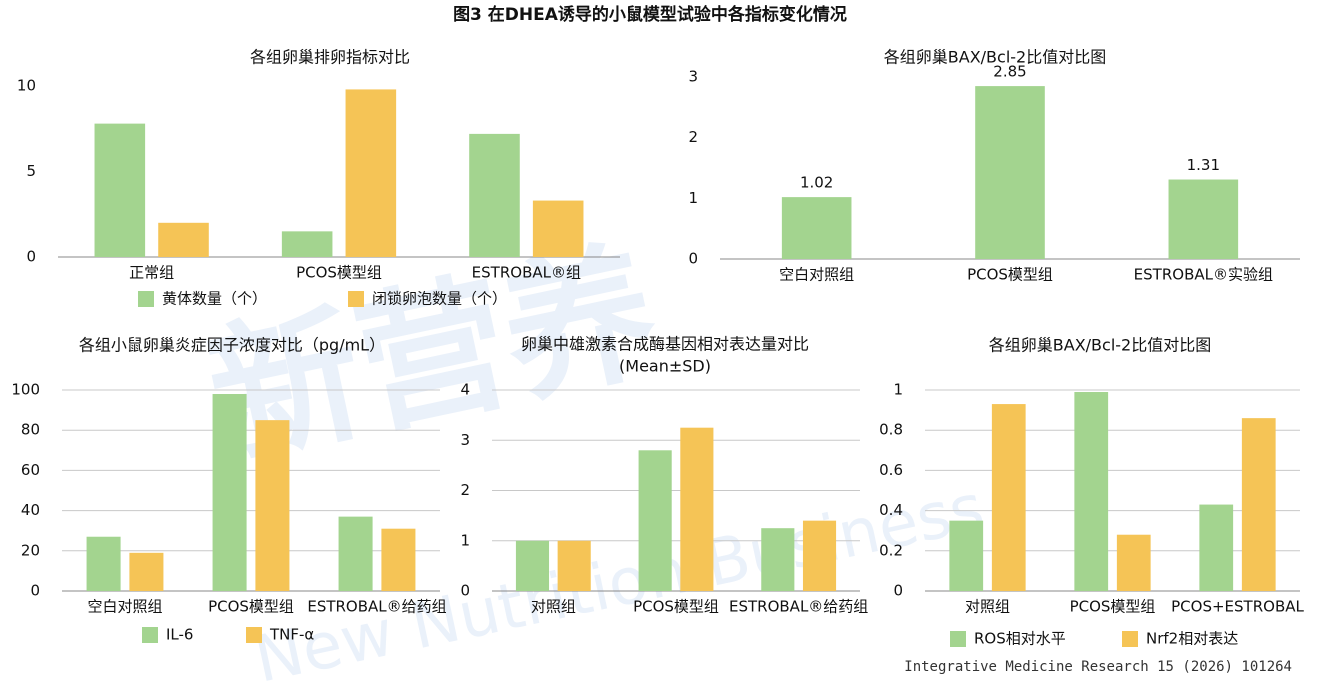  Describe the element at coordinates (526, 273) in the screenshot. I see `x-tick-label: ESTROBAL®组` at that location.